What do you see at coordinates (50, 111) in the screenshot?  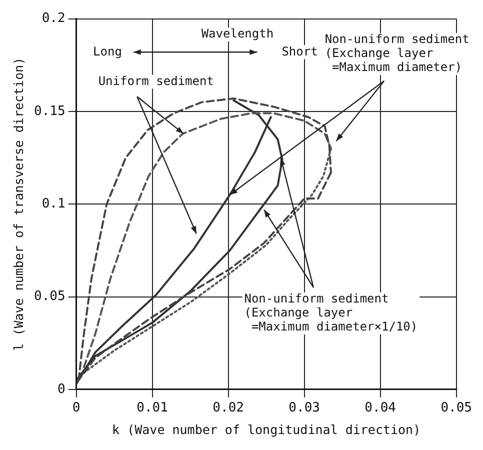 I see `y-tick-label: 0.15` at bounding box center [50, 111].